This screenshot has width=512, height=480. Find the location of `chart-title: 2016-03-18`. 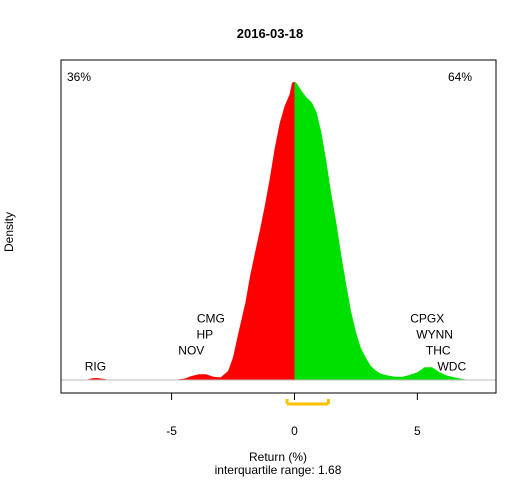

chart-title: 2016-03-18 is located at coordinates (270, 33).